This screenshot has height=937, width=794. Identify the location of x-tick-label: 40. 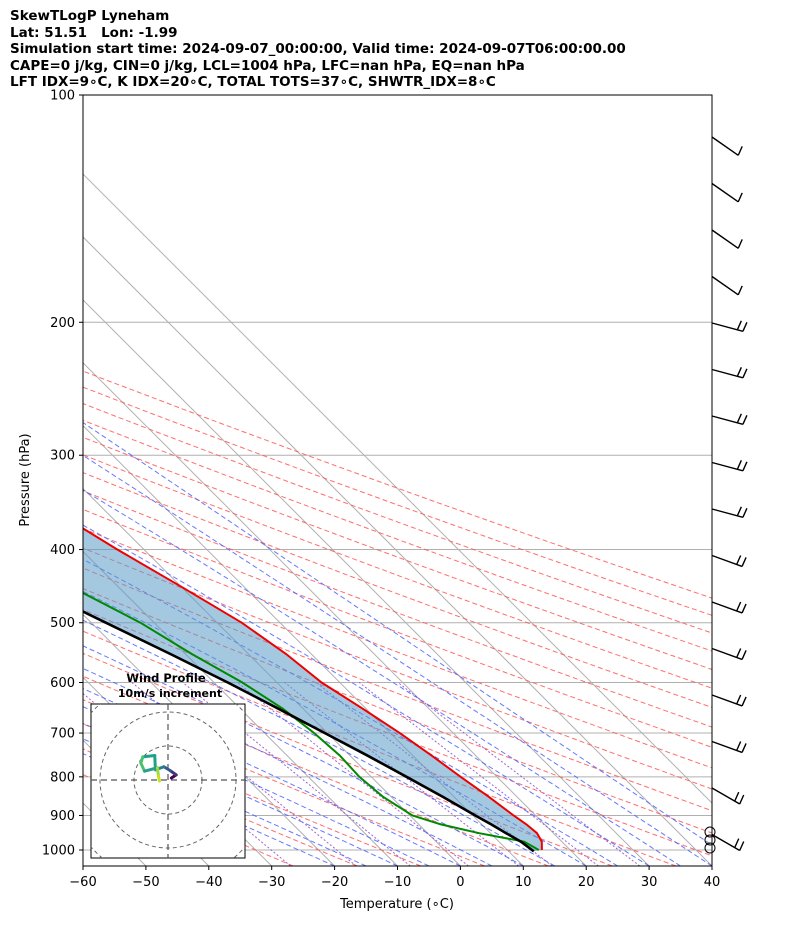
(712, 882).